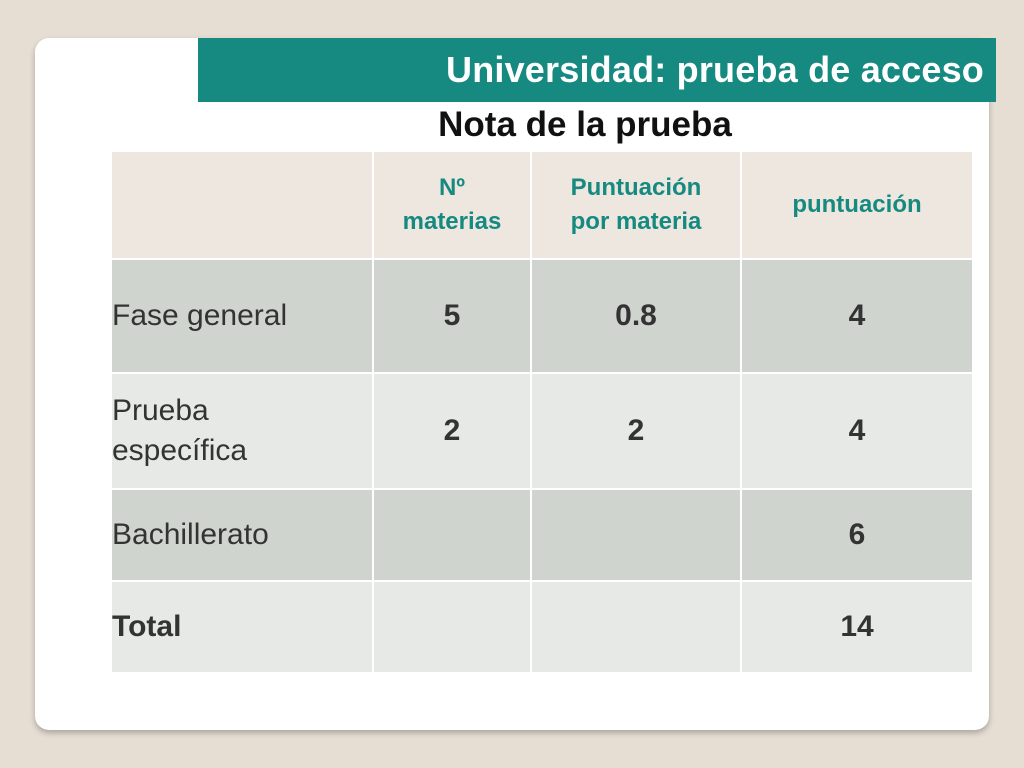 The image size is (1024, 768). What do you see at coordinates (715, 69) in the screenshot?
I see `slide-title-text: Universidad: prueba de acceso` at bounding box center [715, 69].